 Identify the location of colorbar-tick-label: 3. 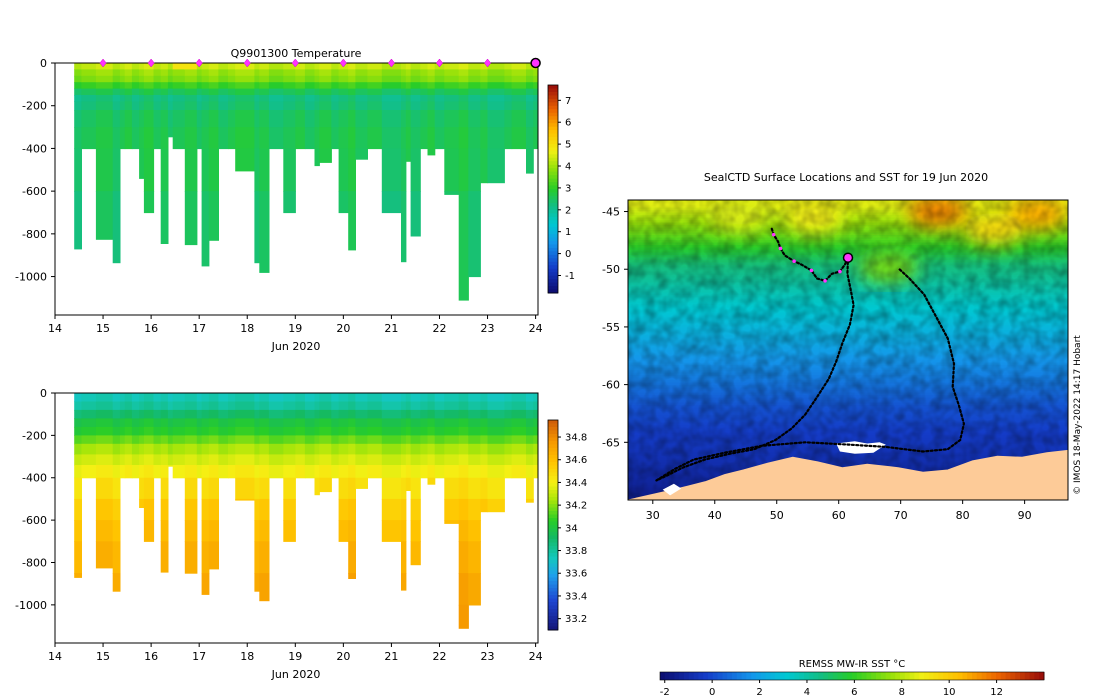
(568, 188).